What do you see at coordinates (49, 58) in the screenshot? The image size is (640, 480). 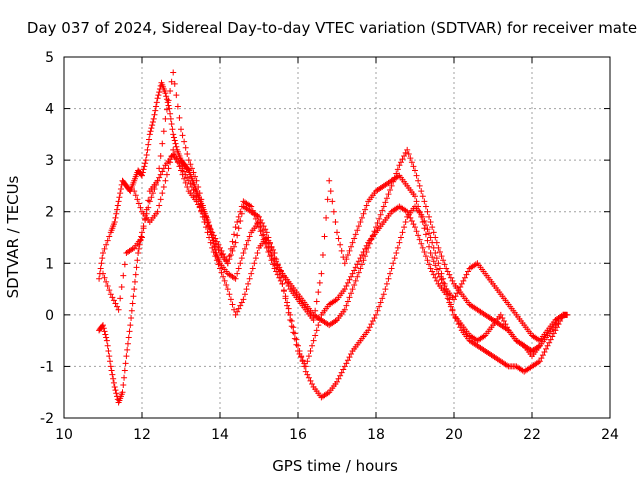 I see `y-tick-label: 5` at bounding box center [49, 58].